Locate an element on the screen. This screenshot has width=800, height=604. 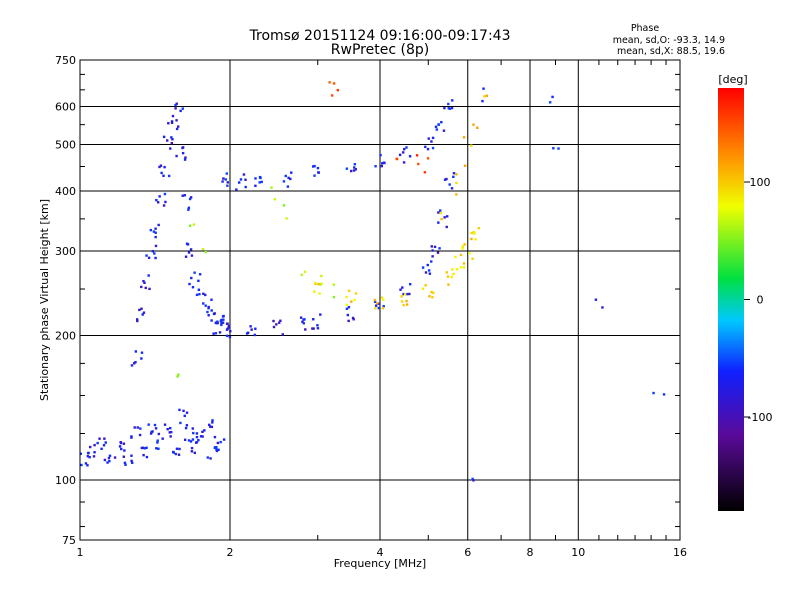
x-tick-label: 2 is located at coordinates (230, 552).